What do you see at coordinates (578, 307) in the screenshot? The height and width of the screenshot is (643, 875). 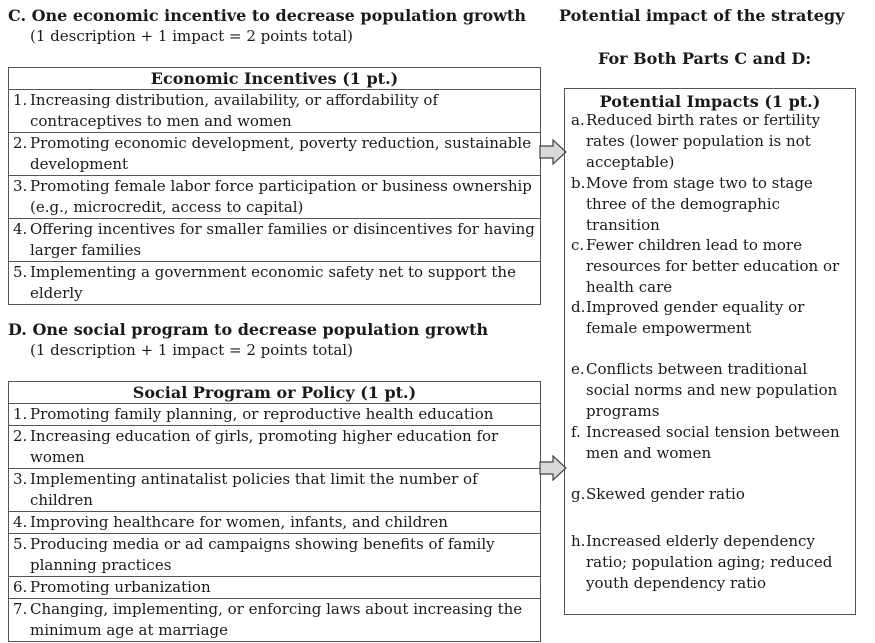 I see `item-letter: d.` at bounding box center [578, 307].